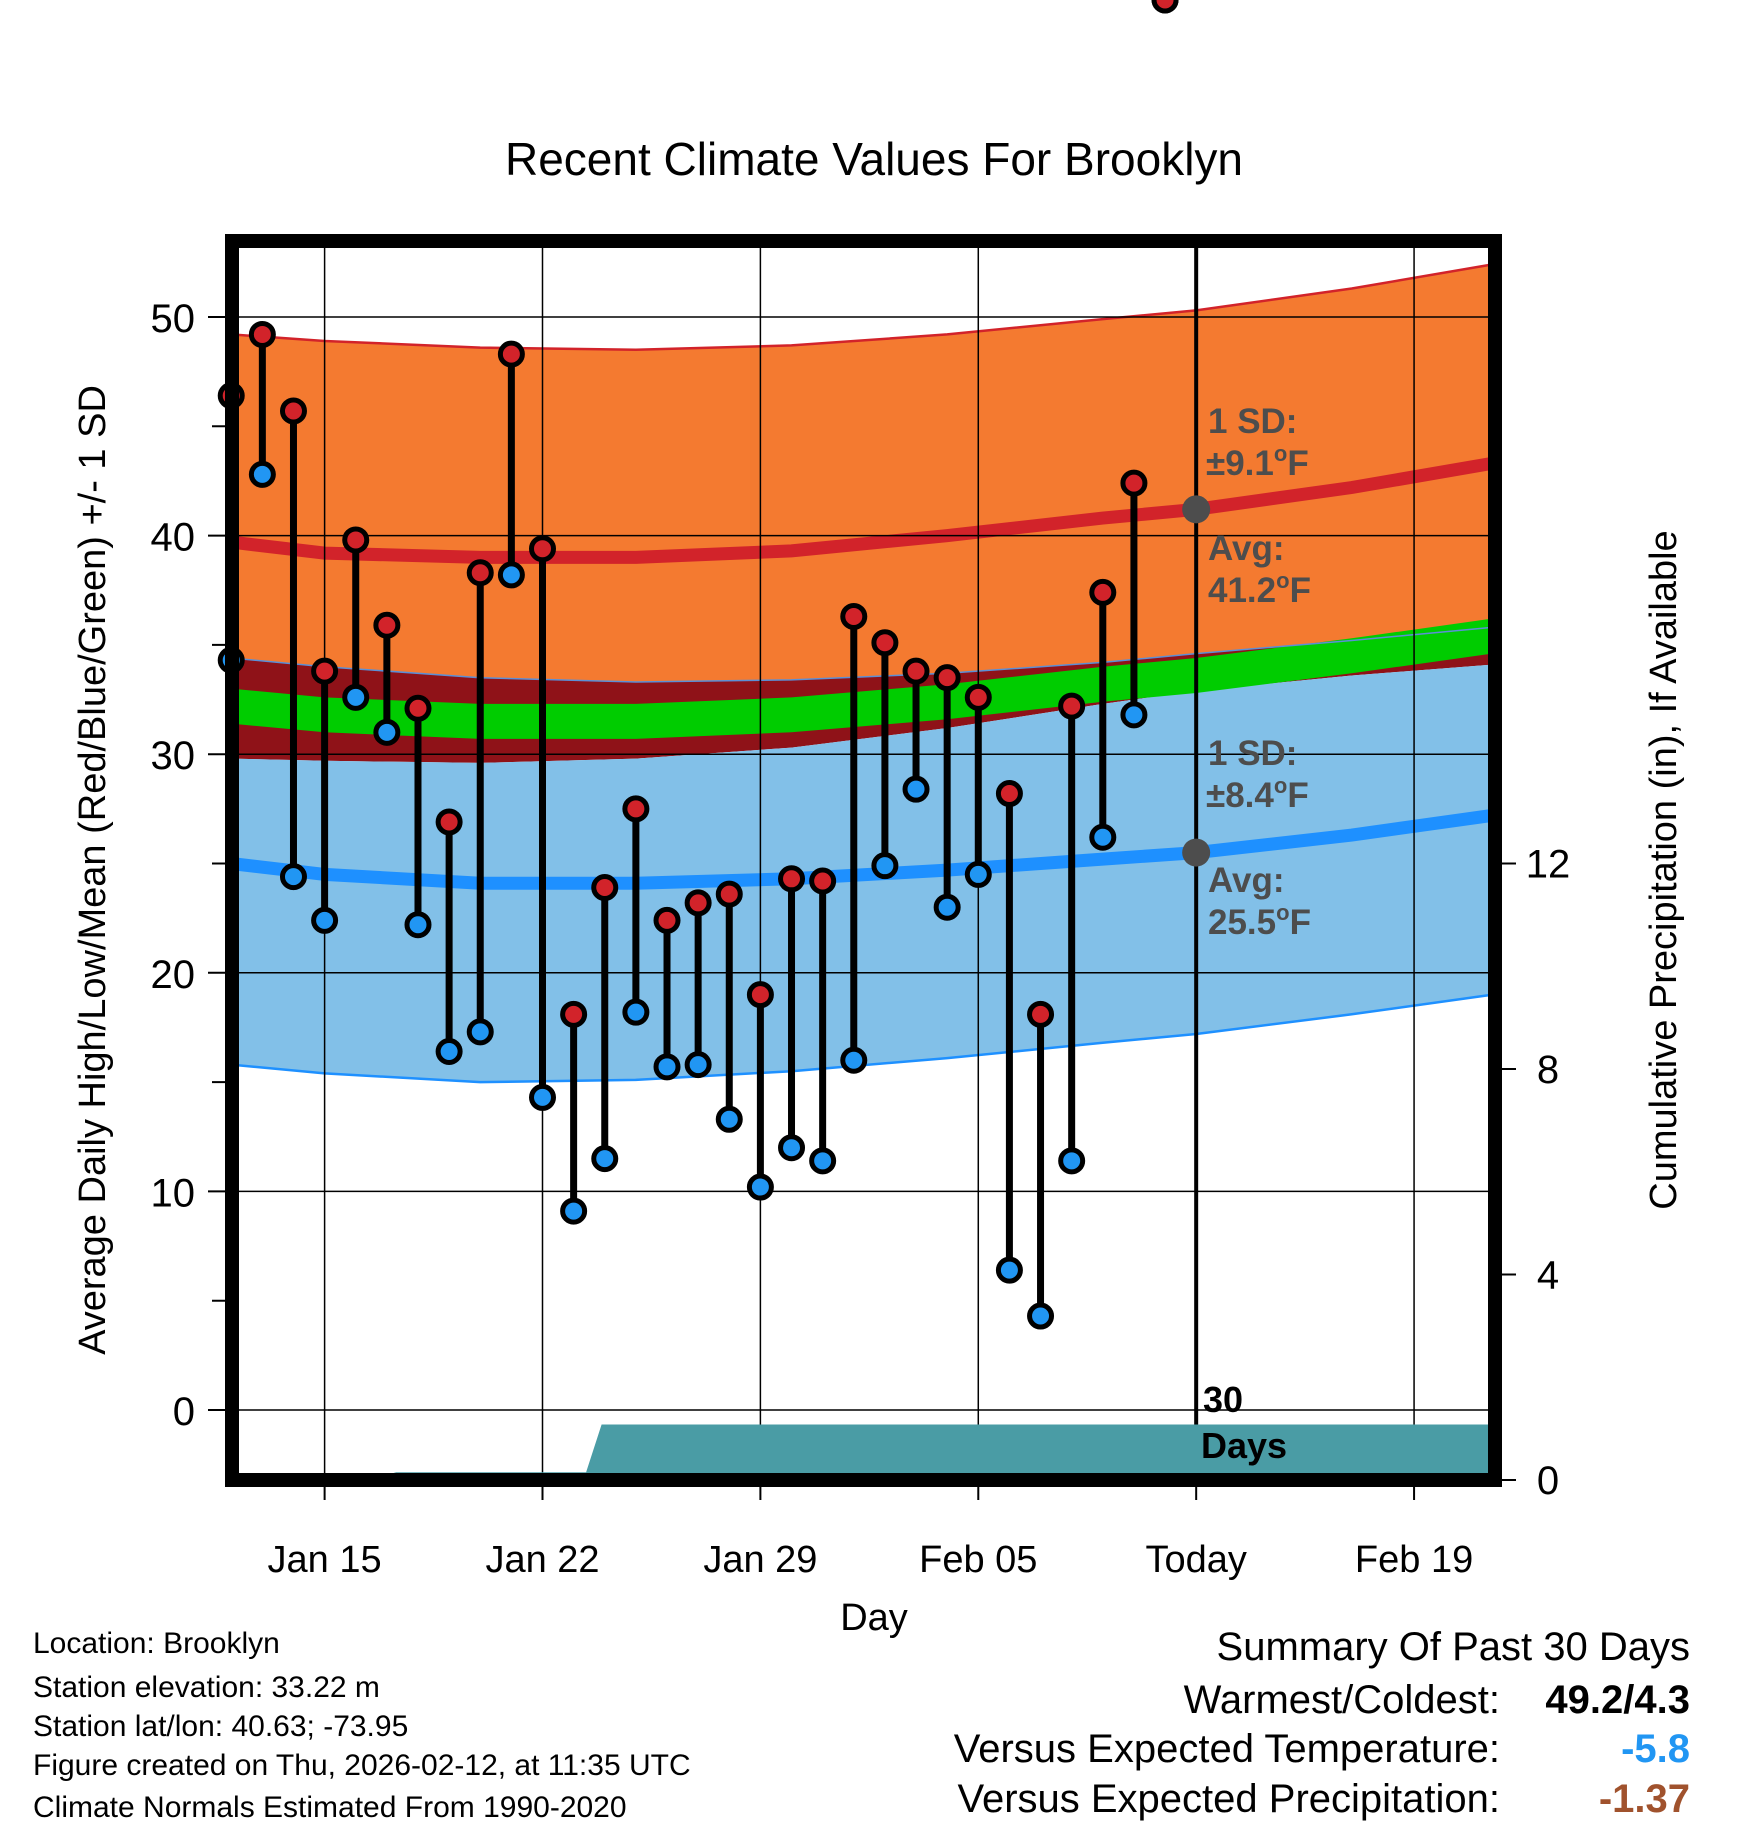 This screenshot has width=1748, height=1828. I want to click on y-tick-label: 50, so click(173, 319).